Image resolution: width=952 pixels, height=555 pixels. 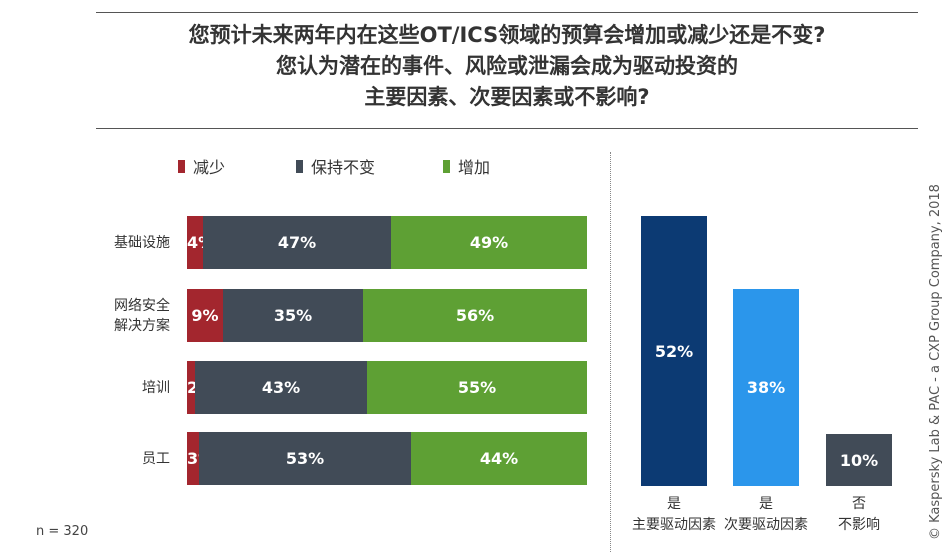 What do you see at coordinates (859, 515) in the screenshot?
I see `category-label: 否不影响` at bounding box center [859, 515].